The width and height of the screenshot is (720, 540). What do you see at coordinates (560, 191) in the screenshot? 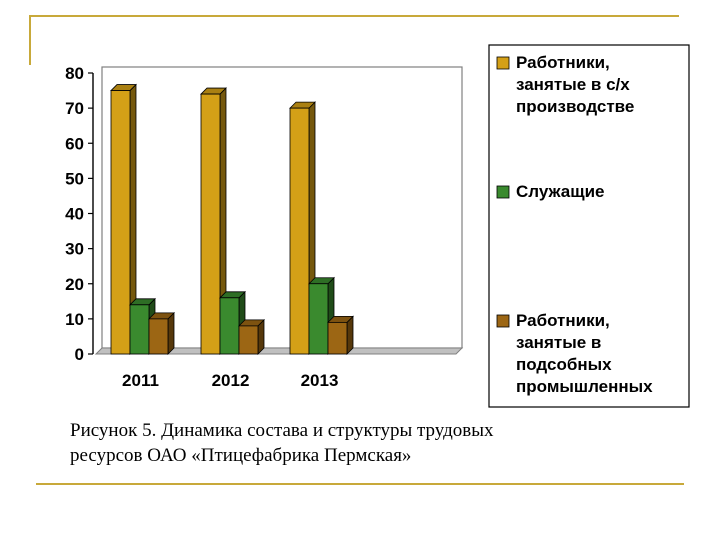
I see `legend-label: Служащие` at bounding box center [560, 191].